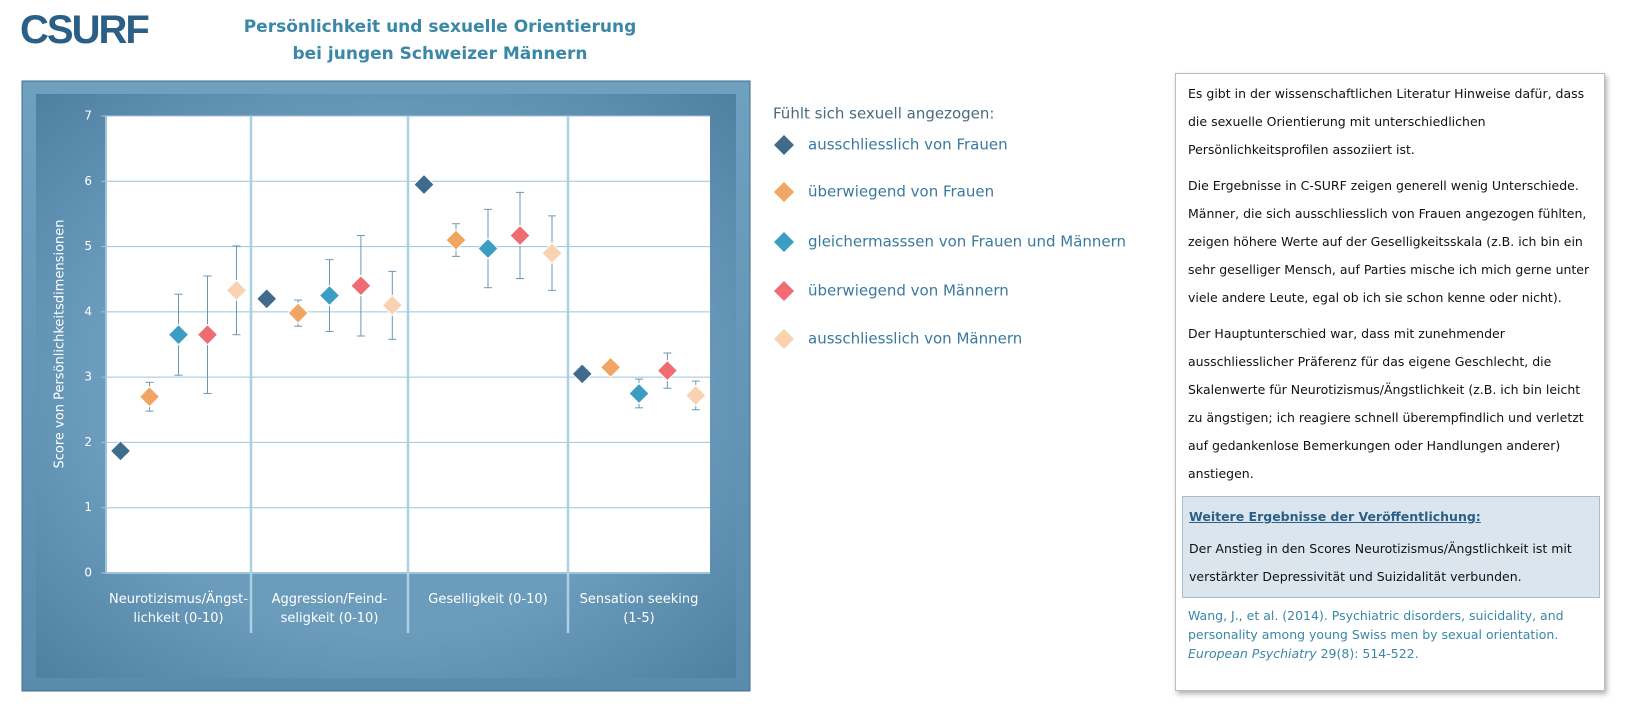  What do you see at coordinates (88, 181) in the screenshot?
I see `y-tick-label: 6` at bounding box center [88, 181].